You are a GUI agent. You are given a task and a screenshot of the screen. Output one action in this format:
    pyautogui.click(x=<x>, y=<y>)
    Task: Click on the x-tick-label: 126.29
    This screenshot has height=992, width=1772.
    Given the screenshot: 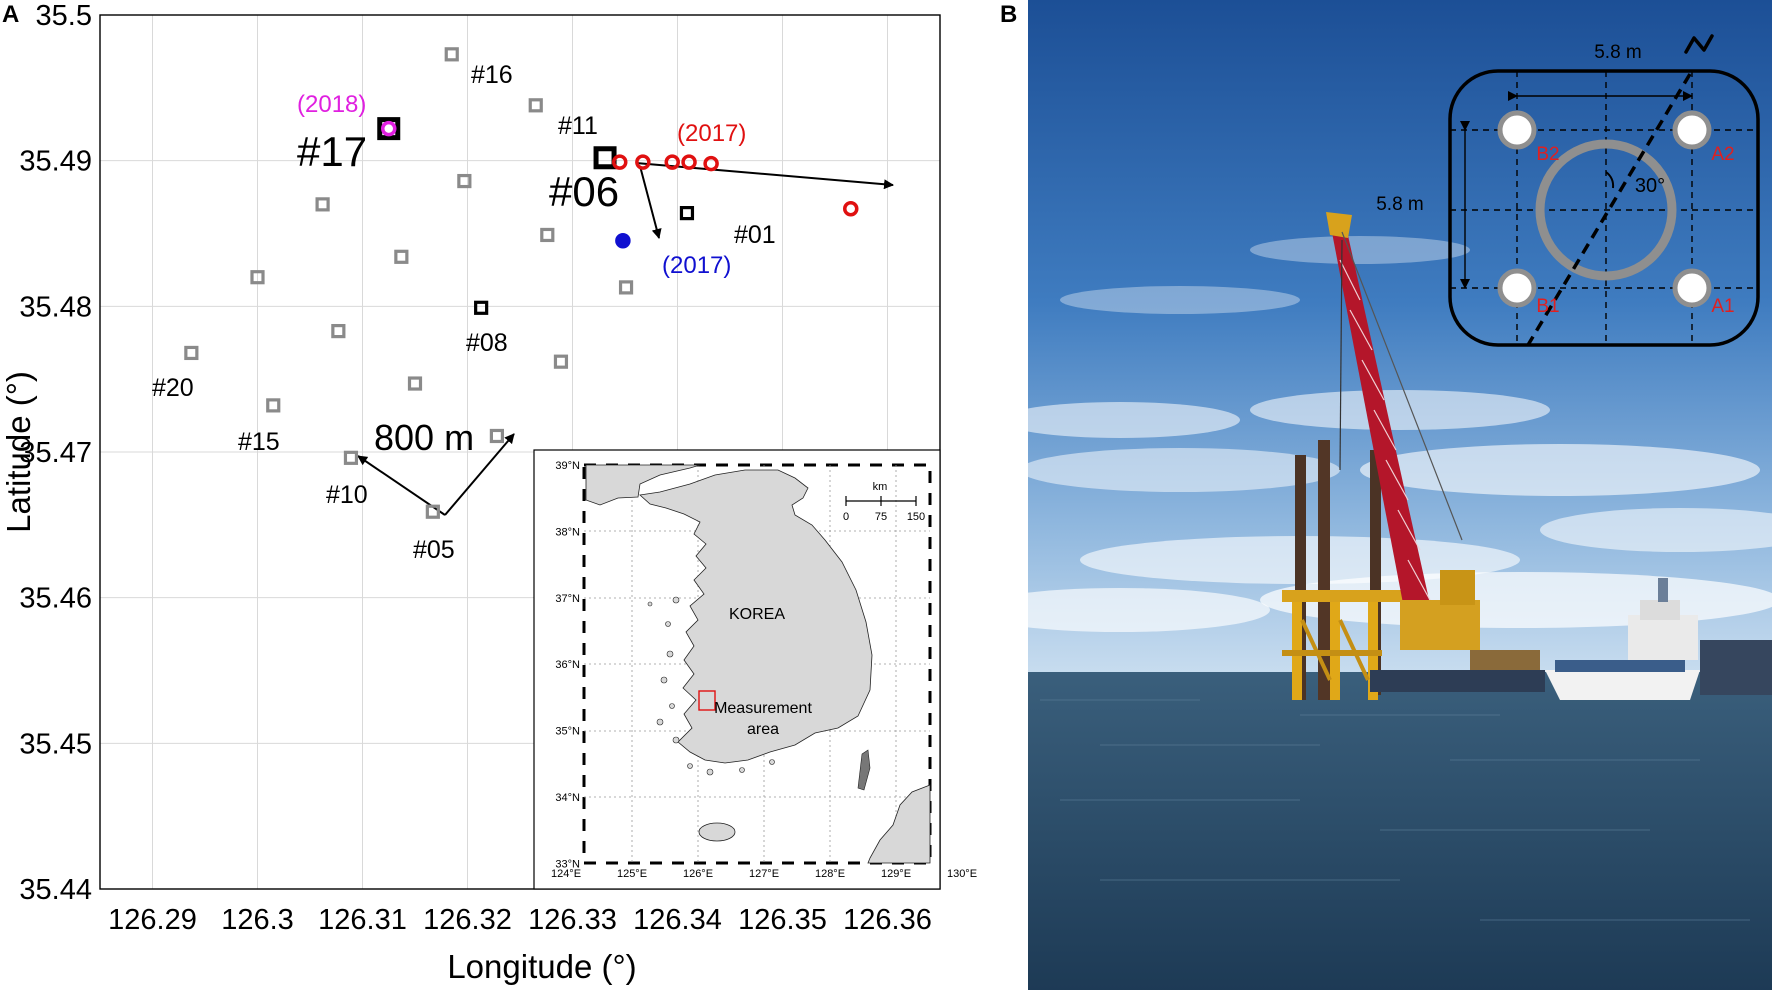 What is the action you would take?
    pyautogui.click(x=152, y=920)
    